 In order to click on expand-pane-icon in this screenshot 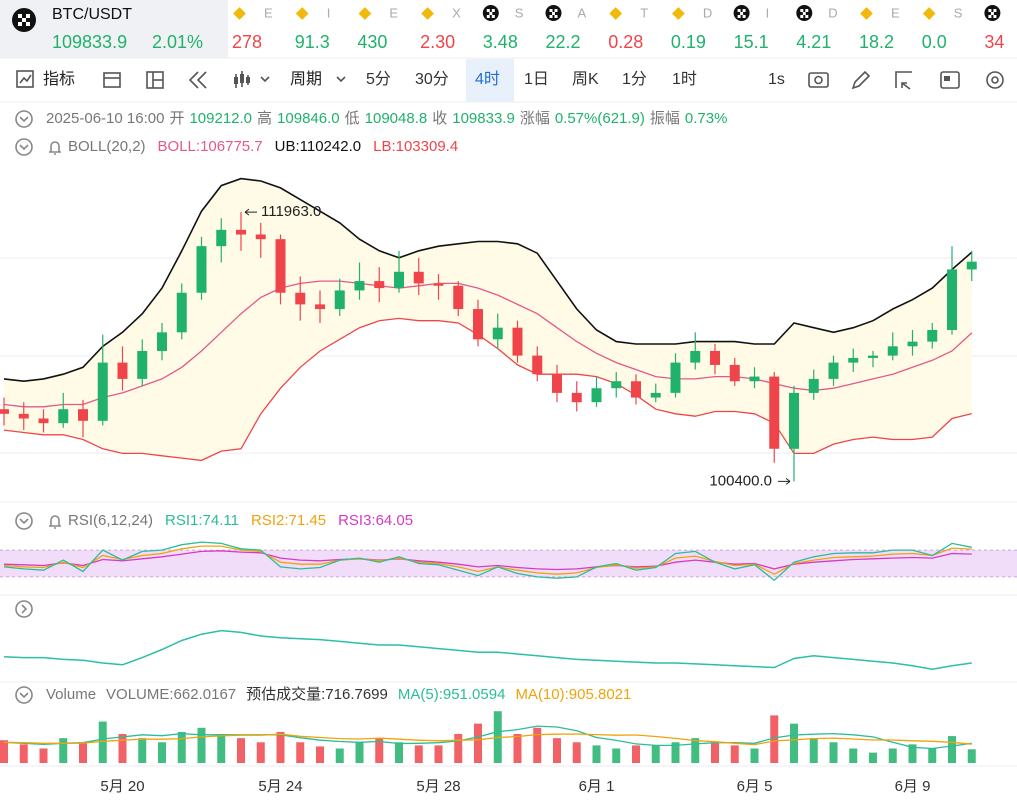, I will do `click(24, 609)`.